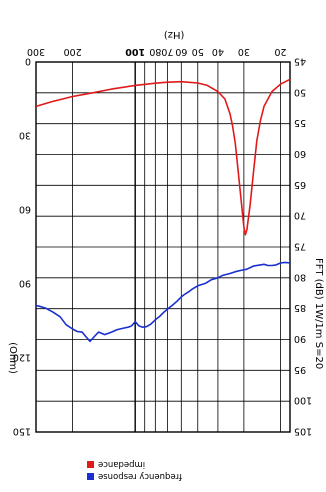 This screenshot has width=326, height=492. I want to click on y-left-tick-label: 105, so click(303, 431).